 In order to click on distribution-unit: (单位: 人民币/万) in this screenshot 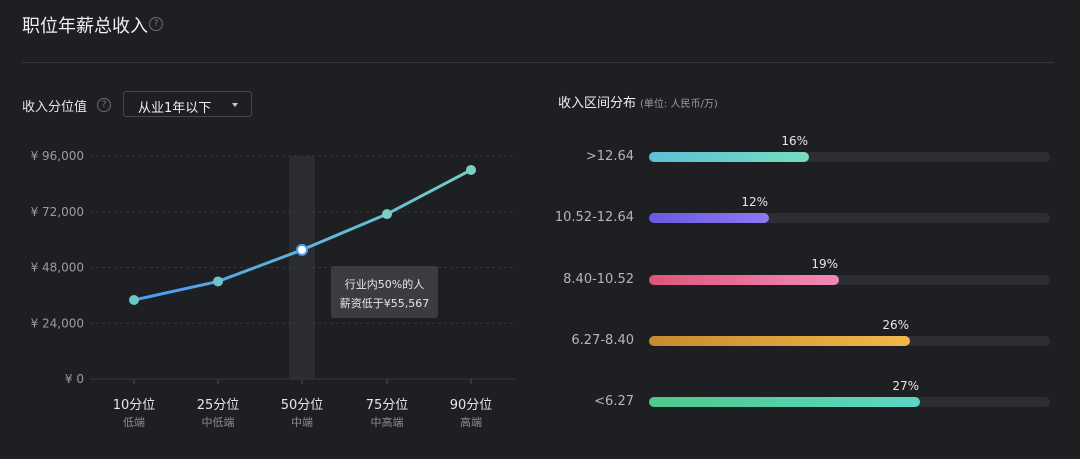, I will do `click(679, 104)`.